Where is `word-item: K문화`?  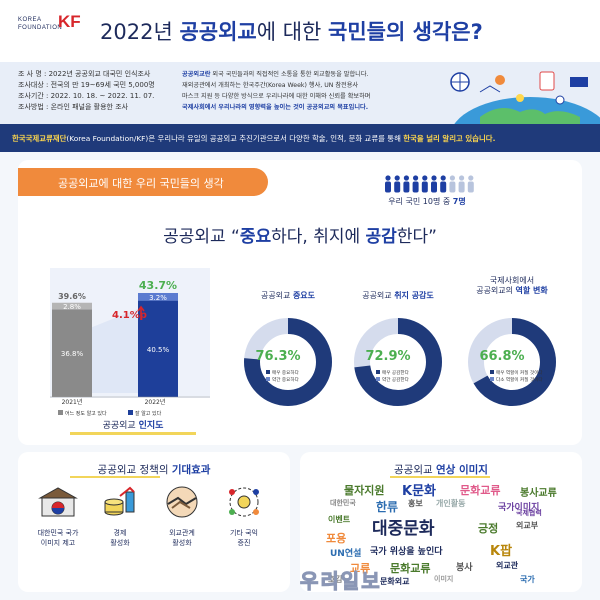
word-item: K문화 is located at coordinates (419, 491).